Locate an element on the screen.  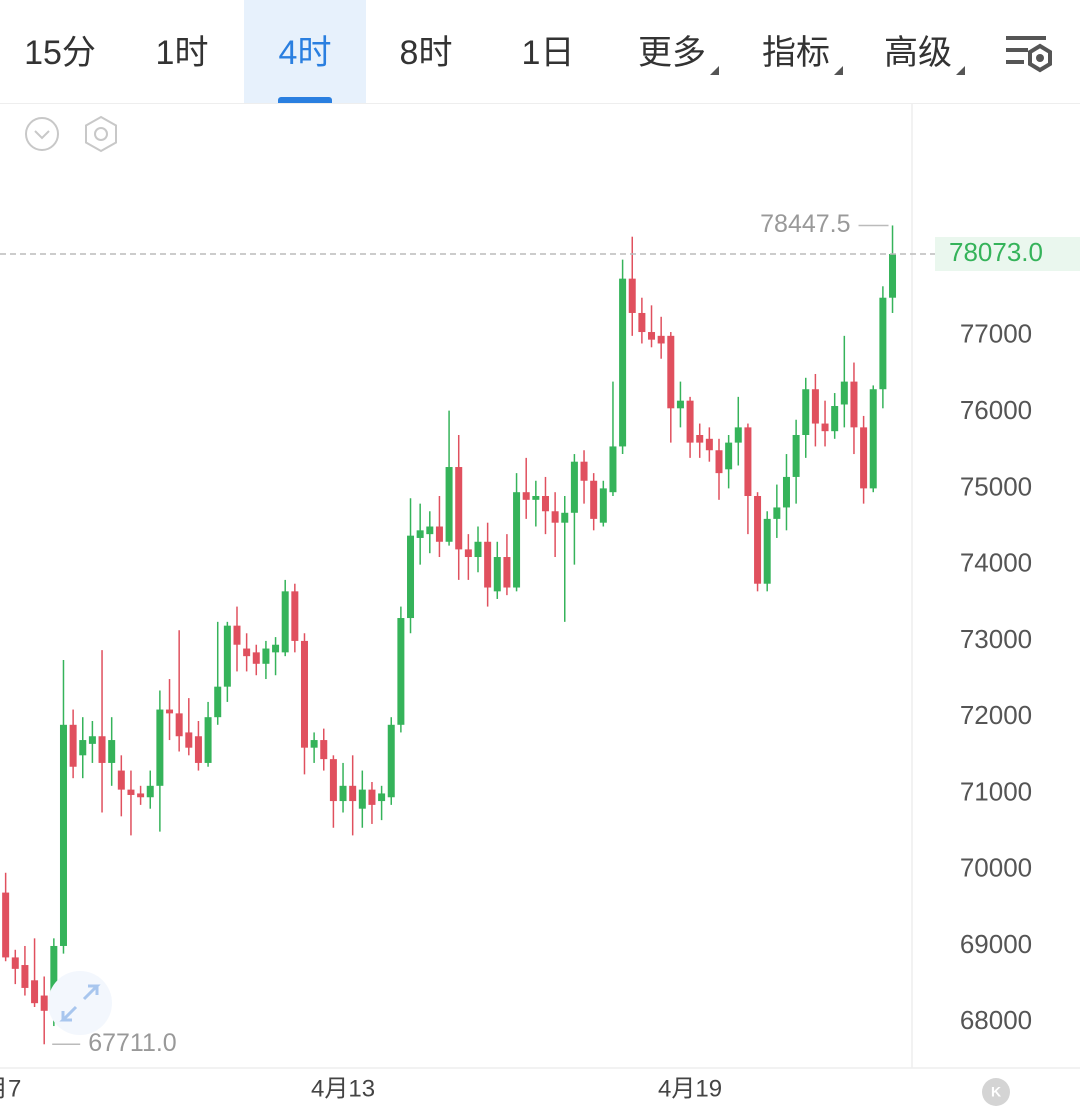
y-tick-label: 76000 is located at coordinates (996, 410).